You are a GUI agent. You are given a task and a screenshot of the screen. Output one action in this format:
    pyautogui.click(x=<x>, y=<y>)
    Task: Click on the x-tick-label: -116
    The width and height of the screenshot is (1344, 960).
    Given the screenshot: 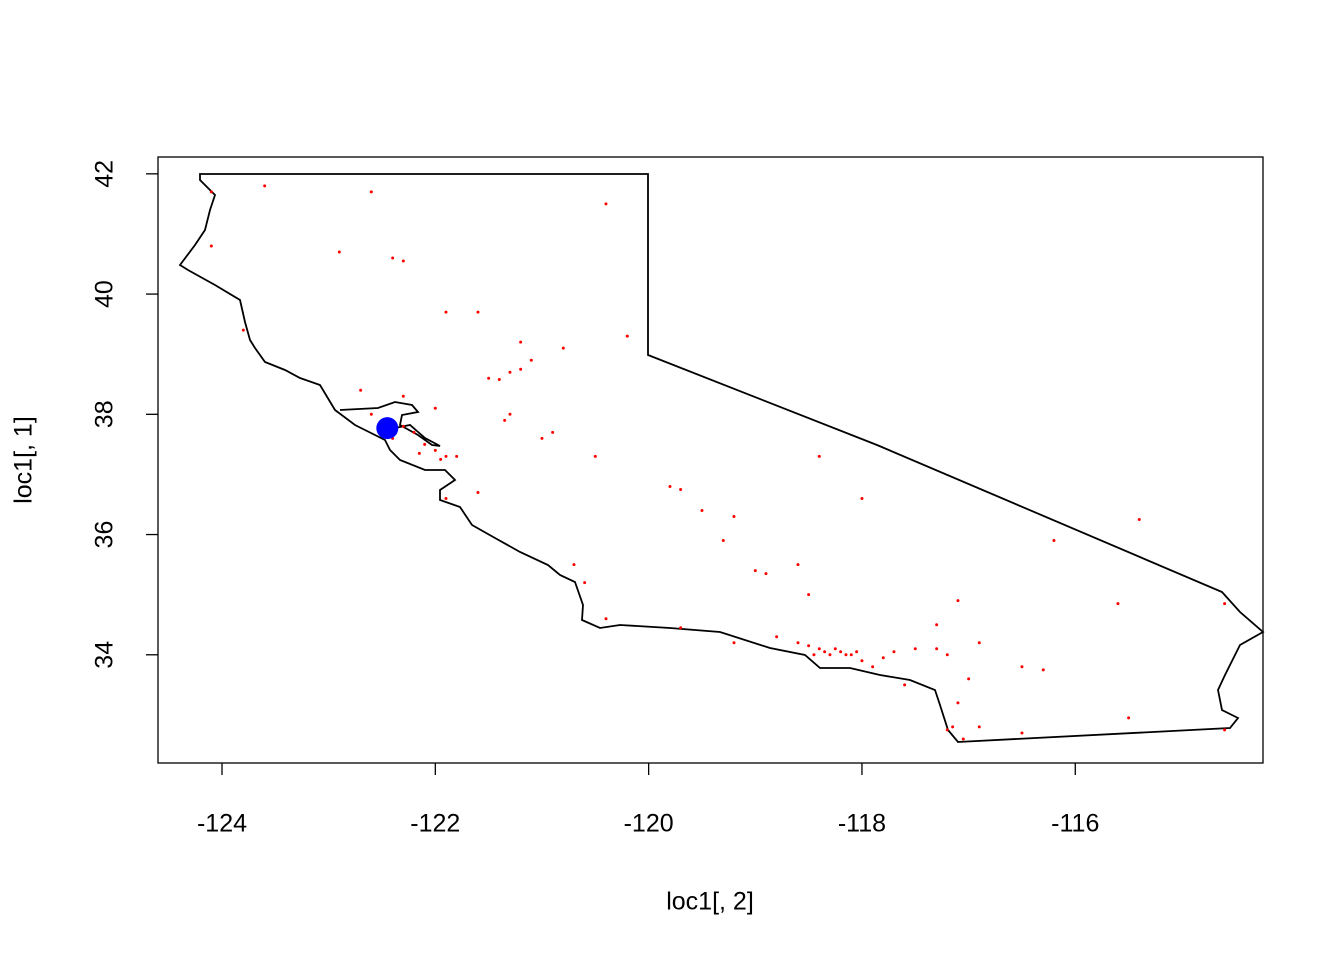 What is the action you would take?
    pyautogui.click(x=1075, y=824)
    